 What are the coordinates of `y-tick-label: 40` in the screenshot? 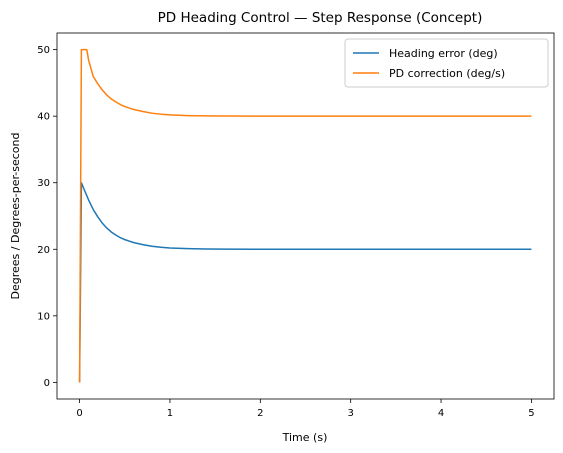 It's located at (43, 117).